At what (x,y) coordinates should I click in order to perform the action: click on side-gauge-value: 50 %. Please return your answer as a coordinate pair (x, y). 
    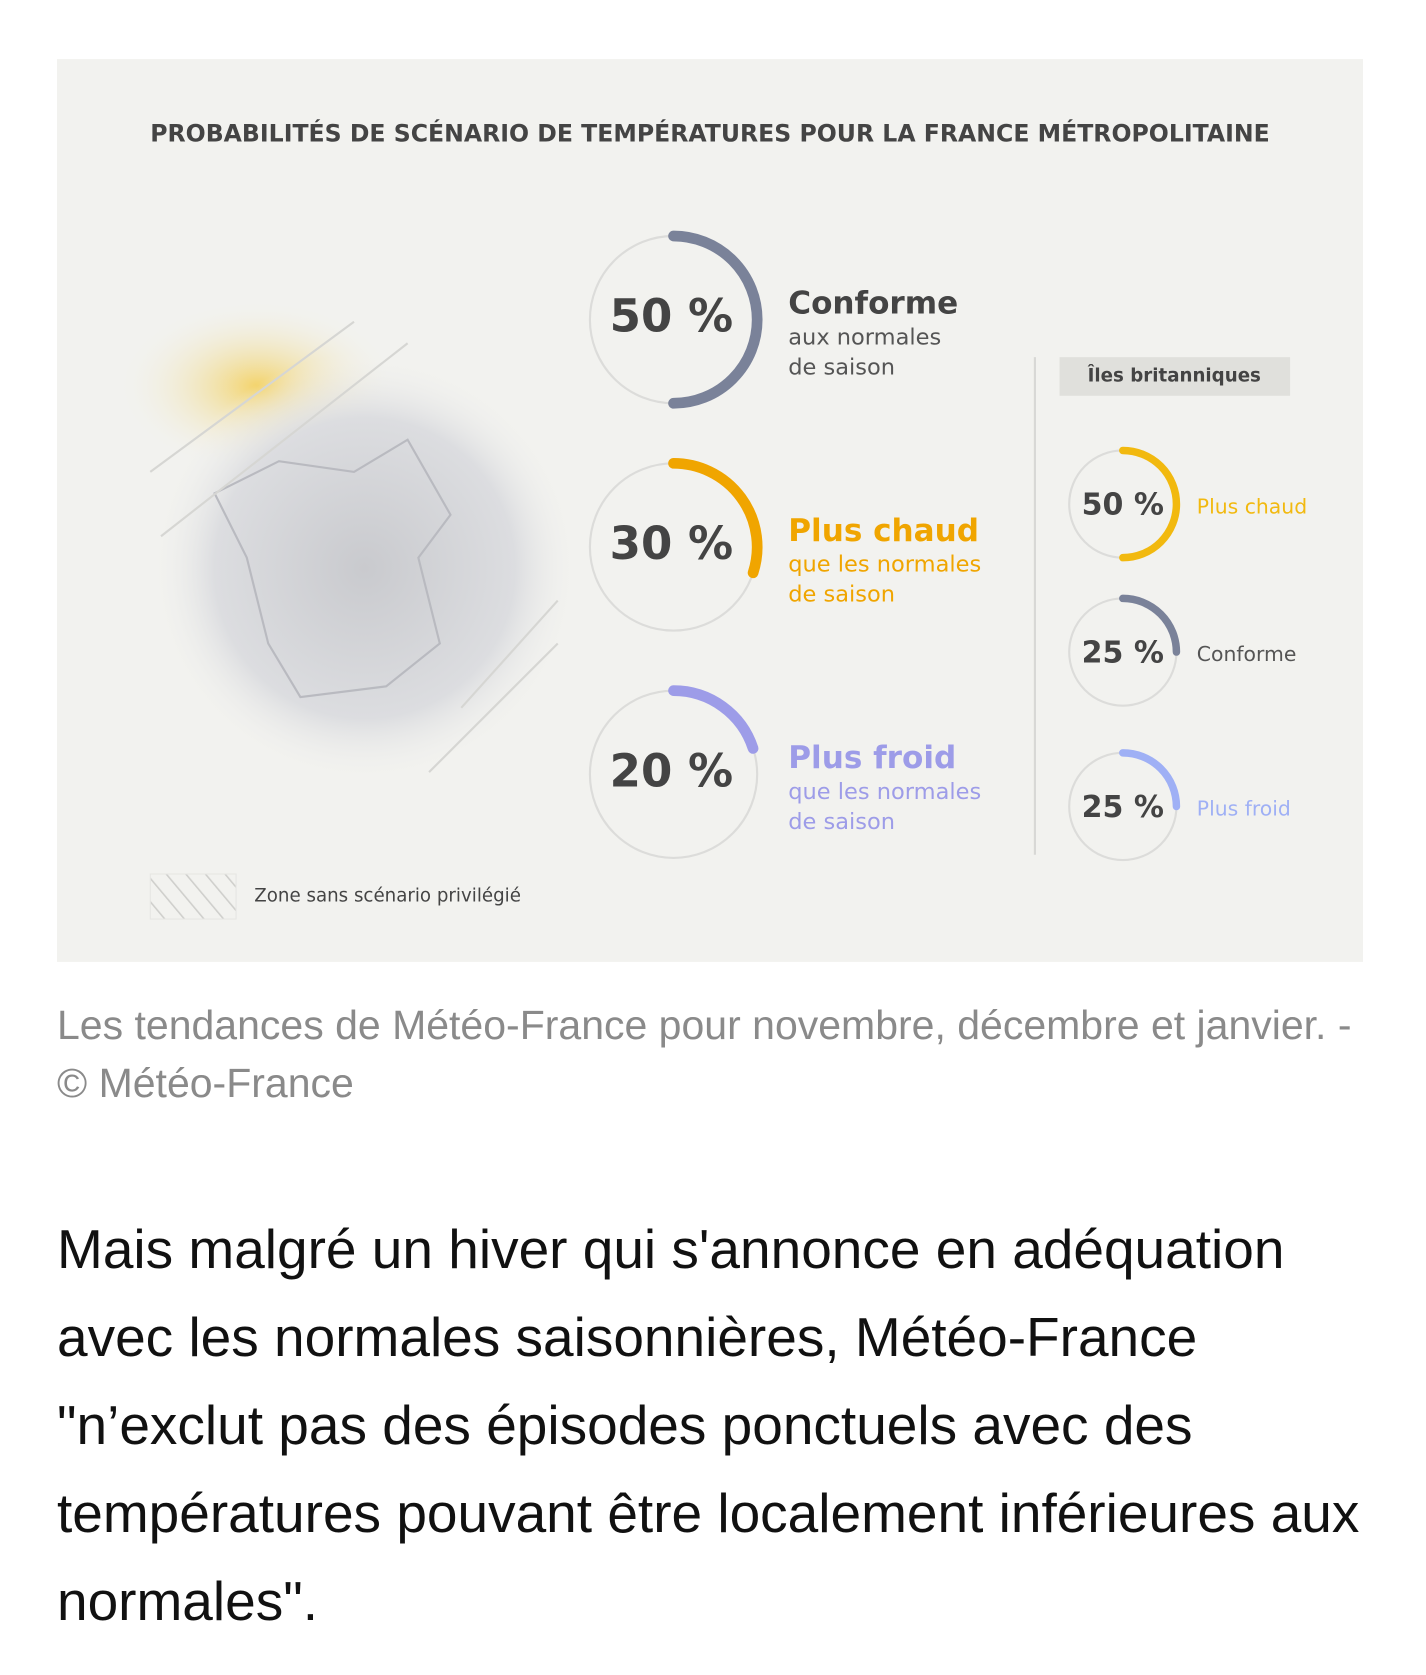
    Looking at the image, I should click on (1123, 505).